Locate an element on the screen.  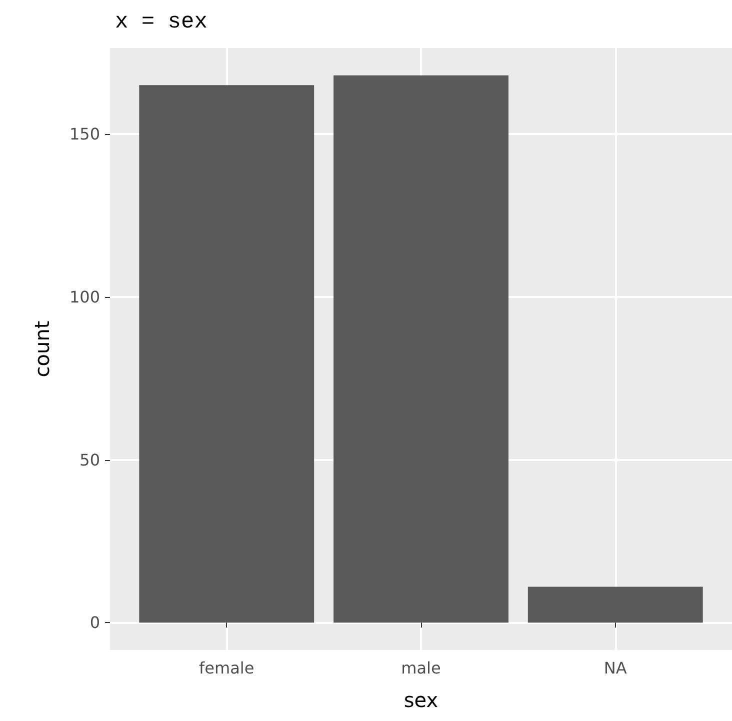
y-tick-label: 0 is located at coordinates (95, 622).